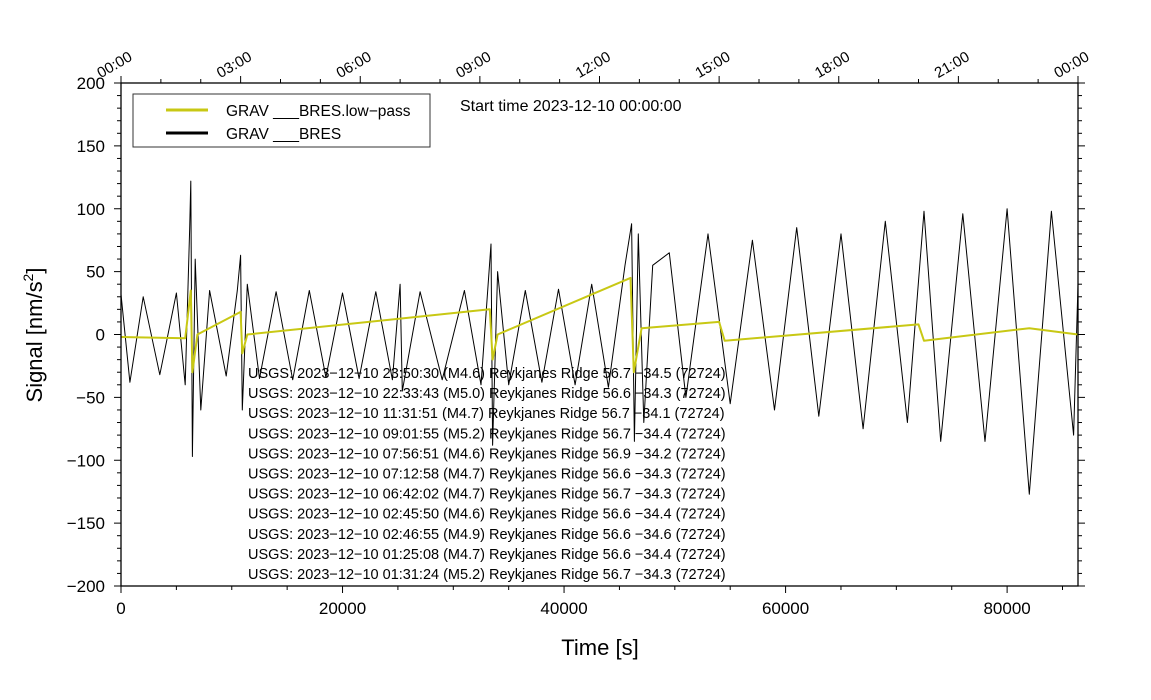 This screenshot has width=1151, height=700. I want to click on x-tick-label: 80000, so click(1006, 608).